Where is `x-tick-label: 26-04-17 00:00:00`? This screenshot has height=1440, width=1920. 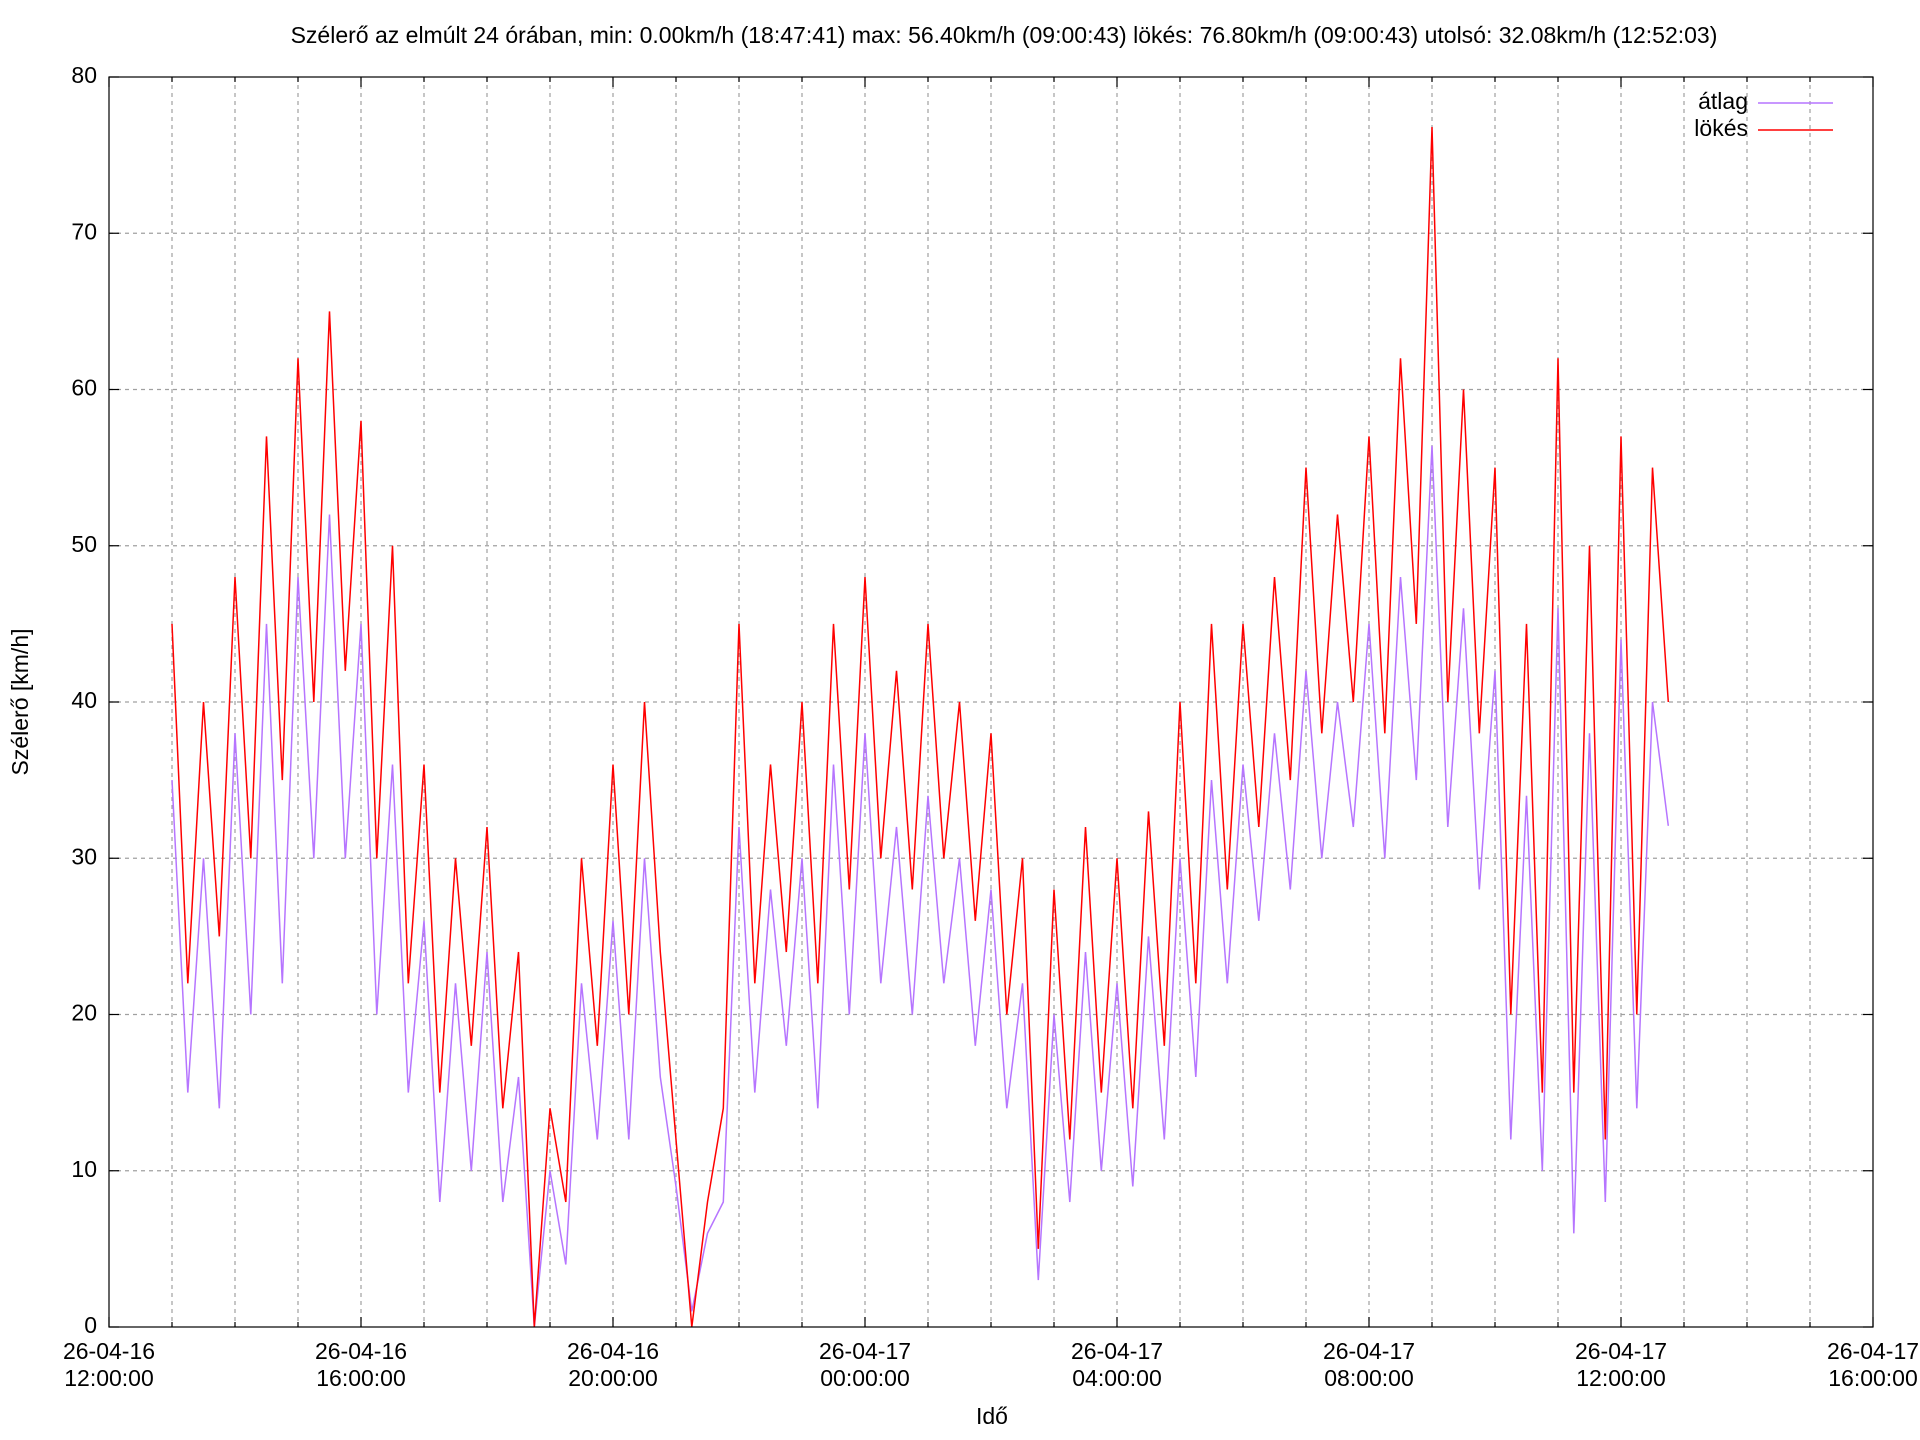
x-tick-label: 26-04-17 00:00:00 is located at coordinates (865, 1364).